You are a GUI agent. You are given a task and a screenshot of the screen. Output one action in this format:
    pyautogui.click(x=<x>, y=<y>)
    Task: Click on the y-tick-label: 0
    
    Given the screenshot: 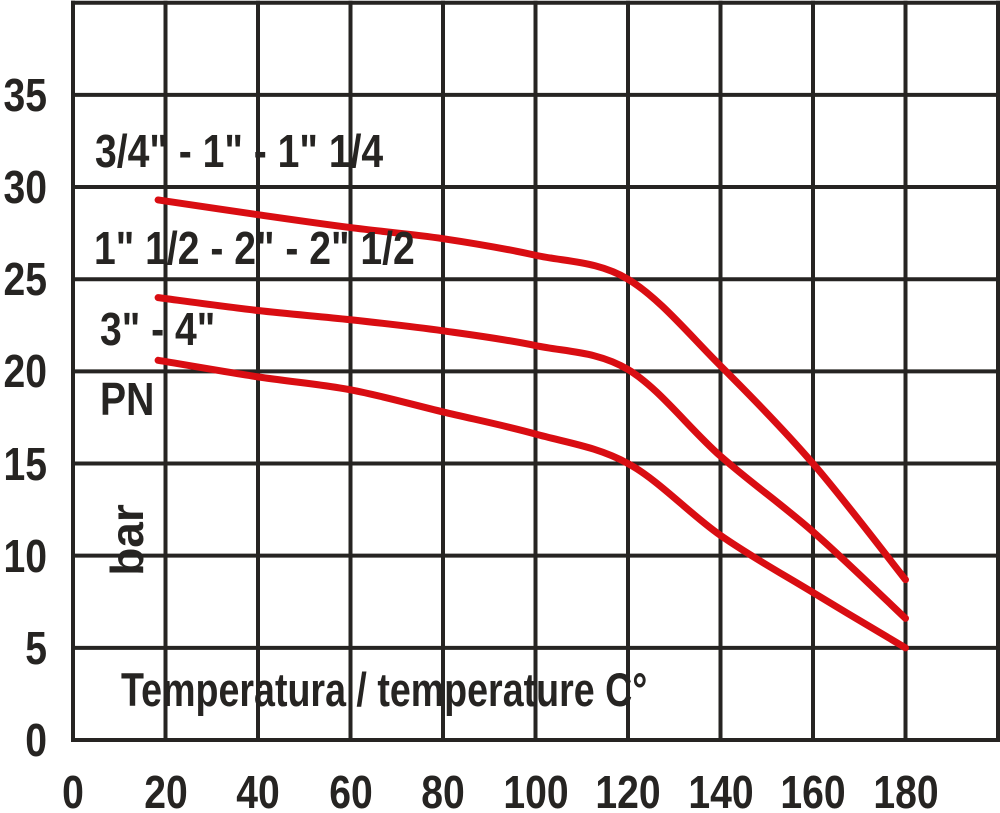 What is the action you would take?
    pyautogui.click(x=36, y=740)
    